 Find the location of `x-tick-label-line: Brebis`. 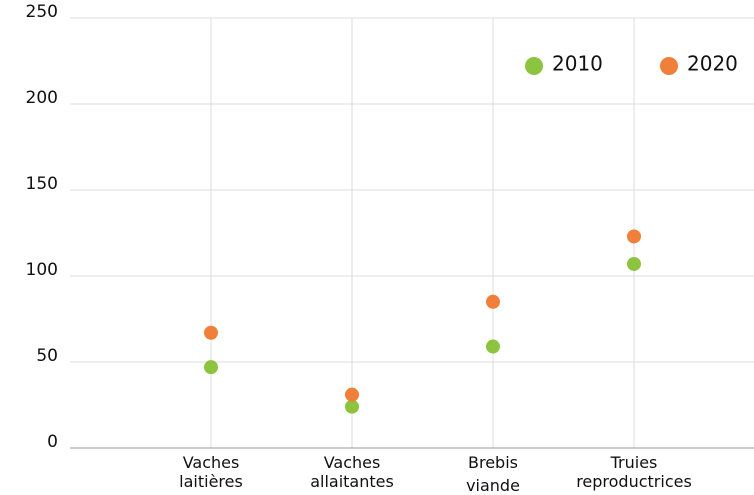

x-tick-label-line: Brebis is located at coordinates (493, 462).